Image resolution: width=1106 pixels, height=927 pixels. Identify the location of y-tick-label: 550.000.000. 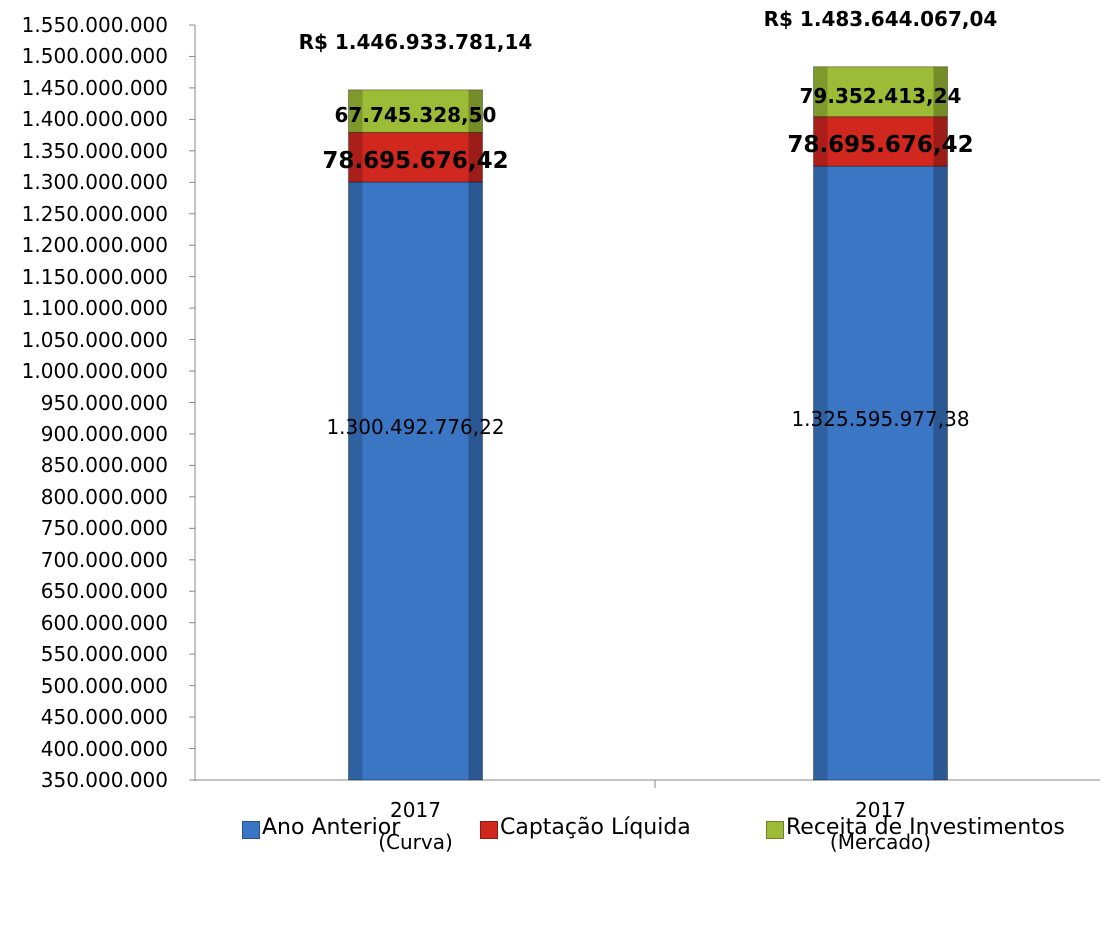
(104, 654).